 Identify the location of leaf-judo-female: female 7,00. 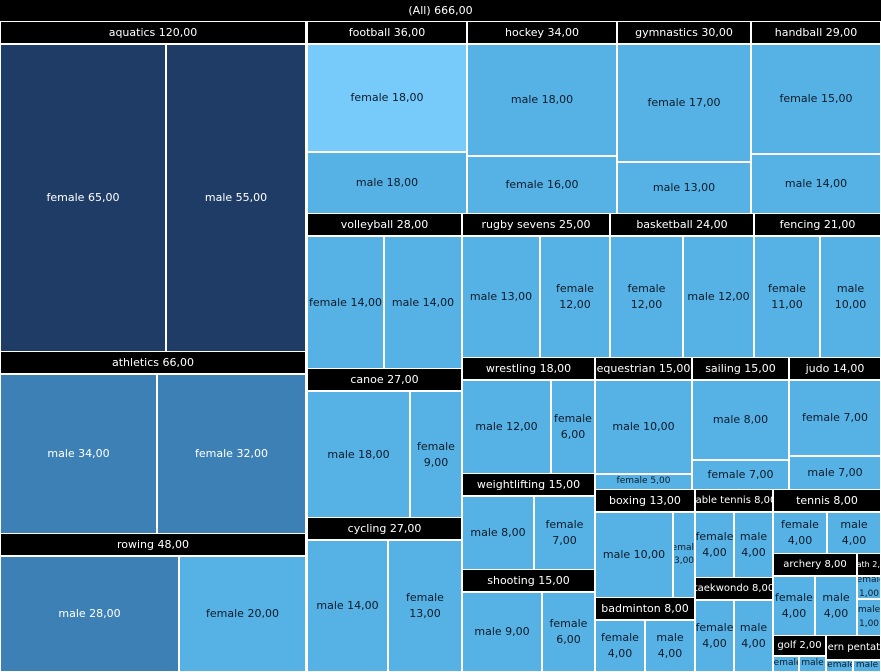
(835, 418).